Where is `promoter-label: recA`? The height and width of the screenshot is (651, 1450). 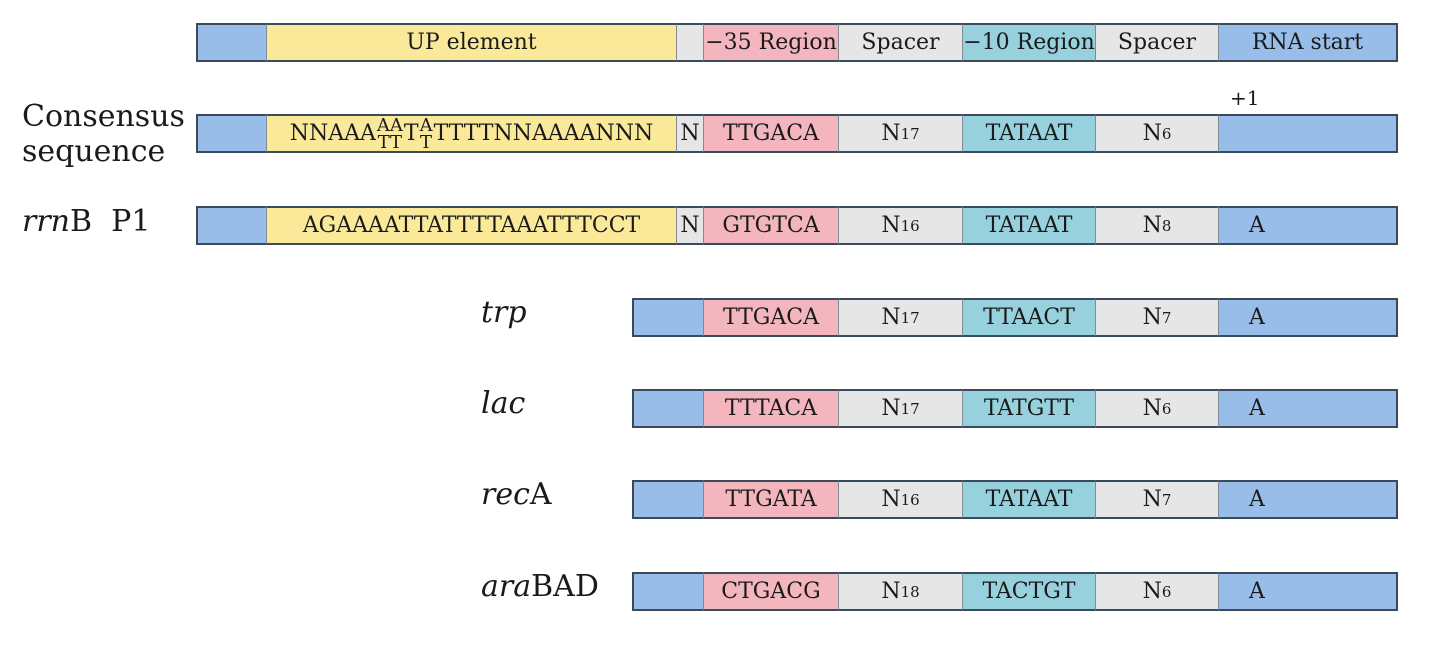
promoter-label: recA is located at coordinates (516, 495).